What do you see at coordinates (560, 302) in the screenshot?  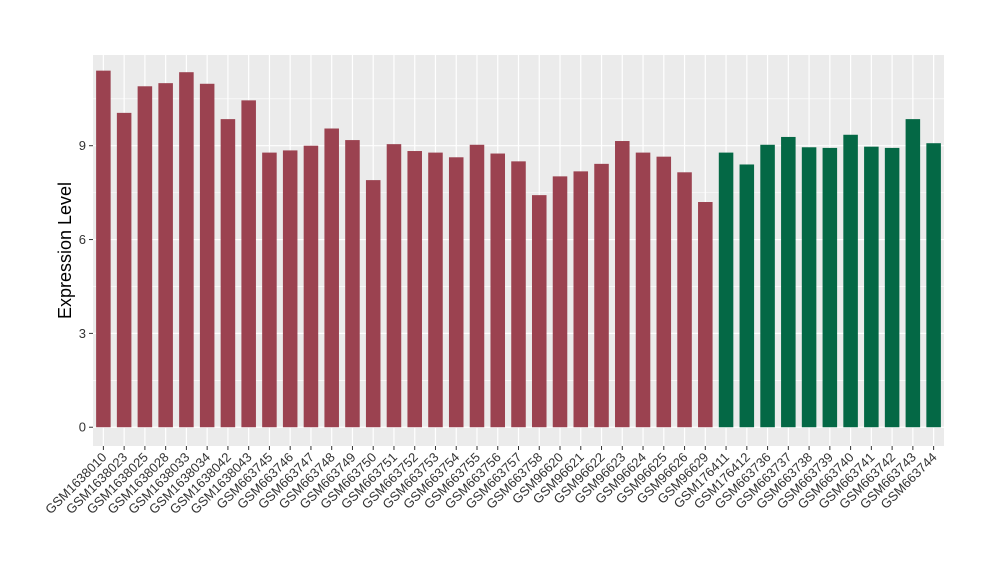 I see `bar-GSM96620` at bounding box center [560, 302].